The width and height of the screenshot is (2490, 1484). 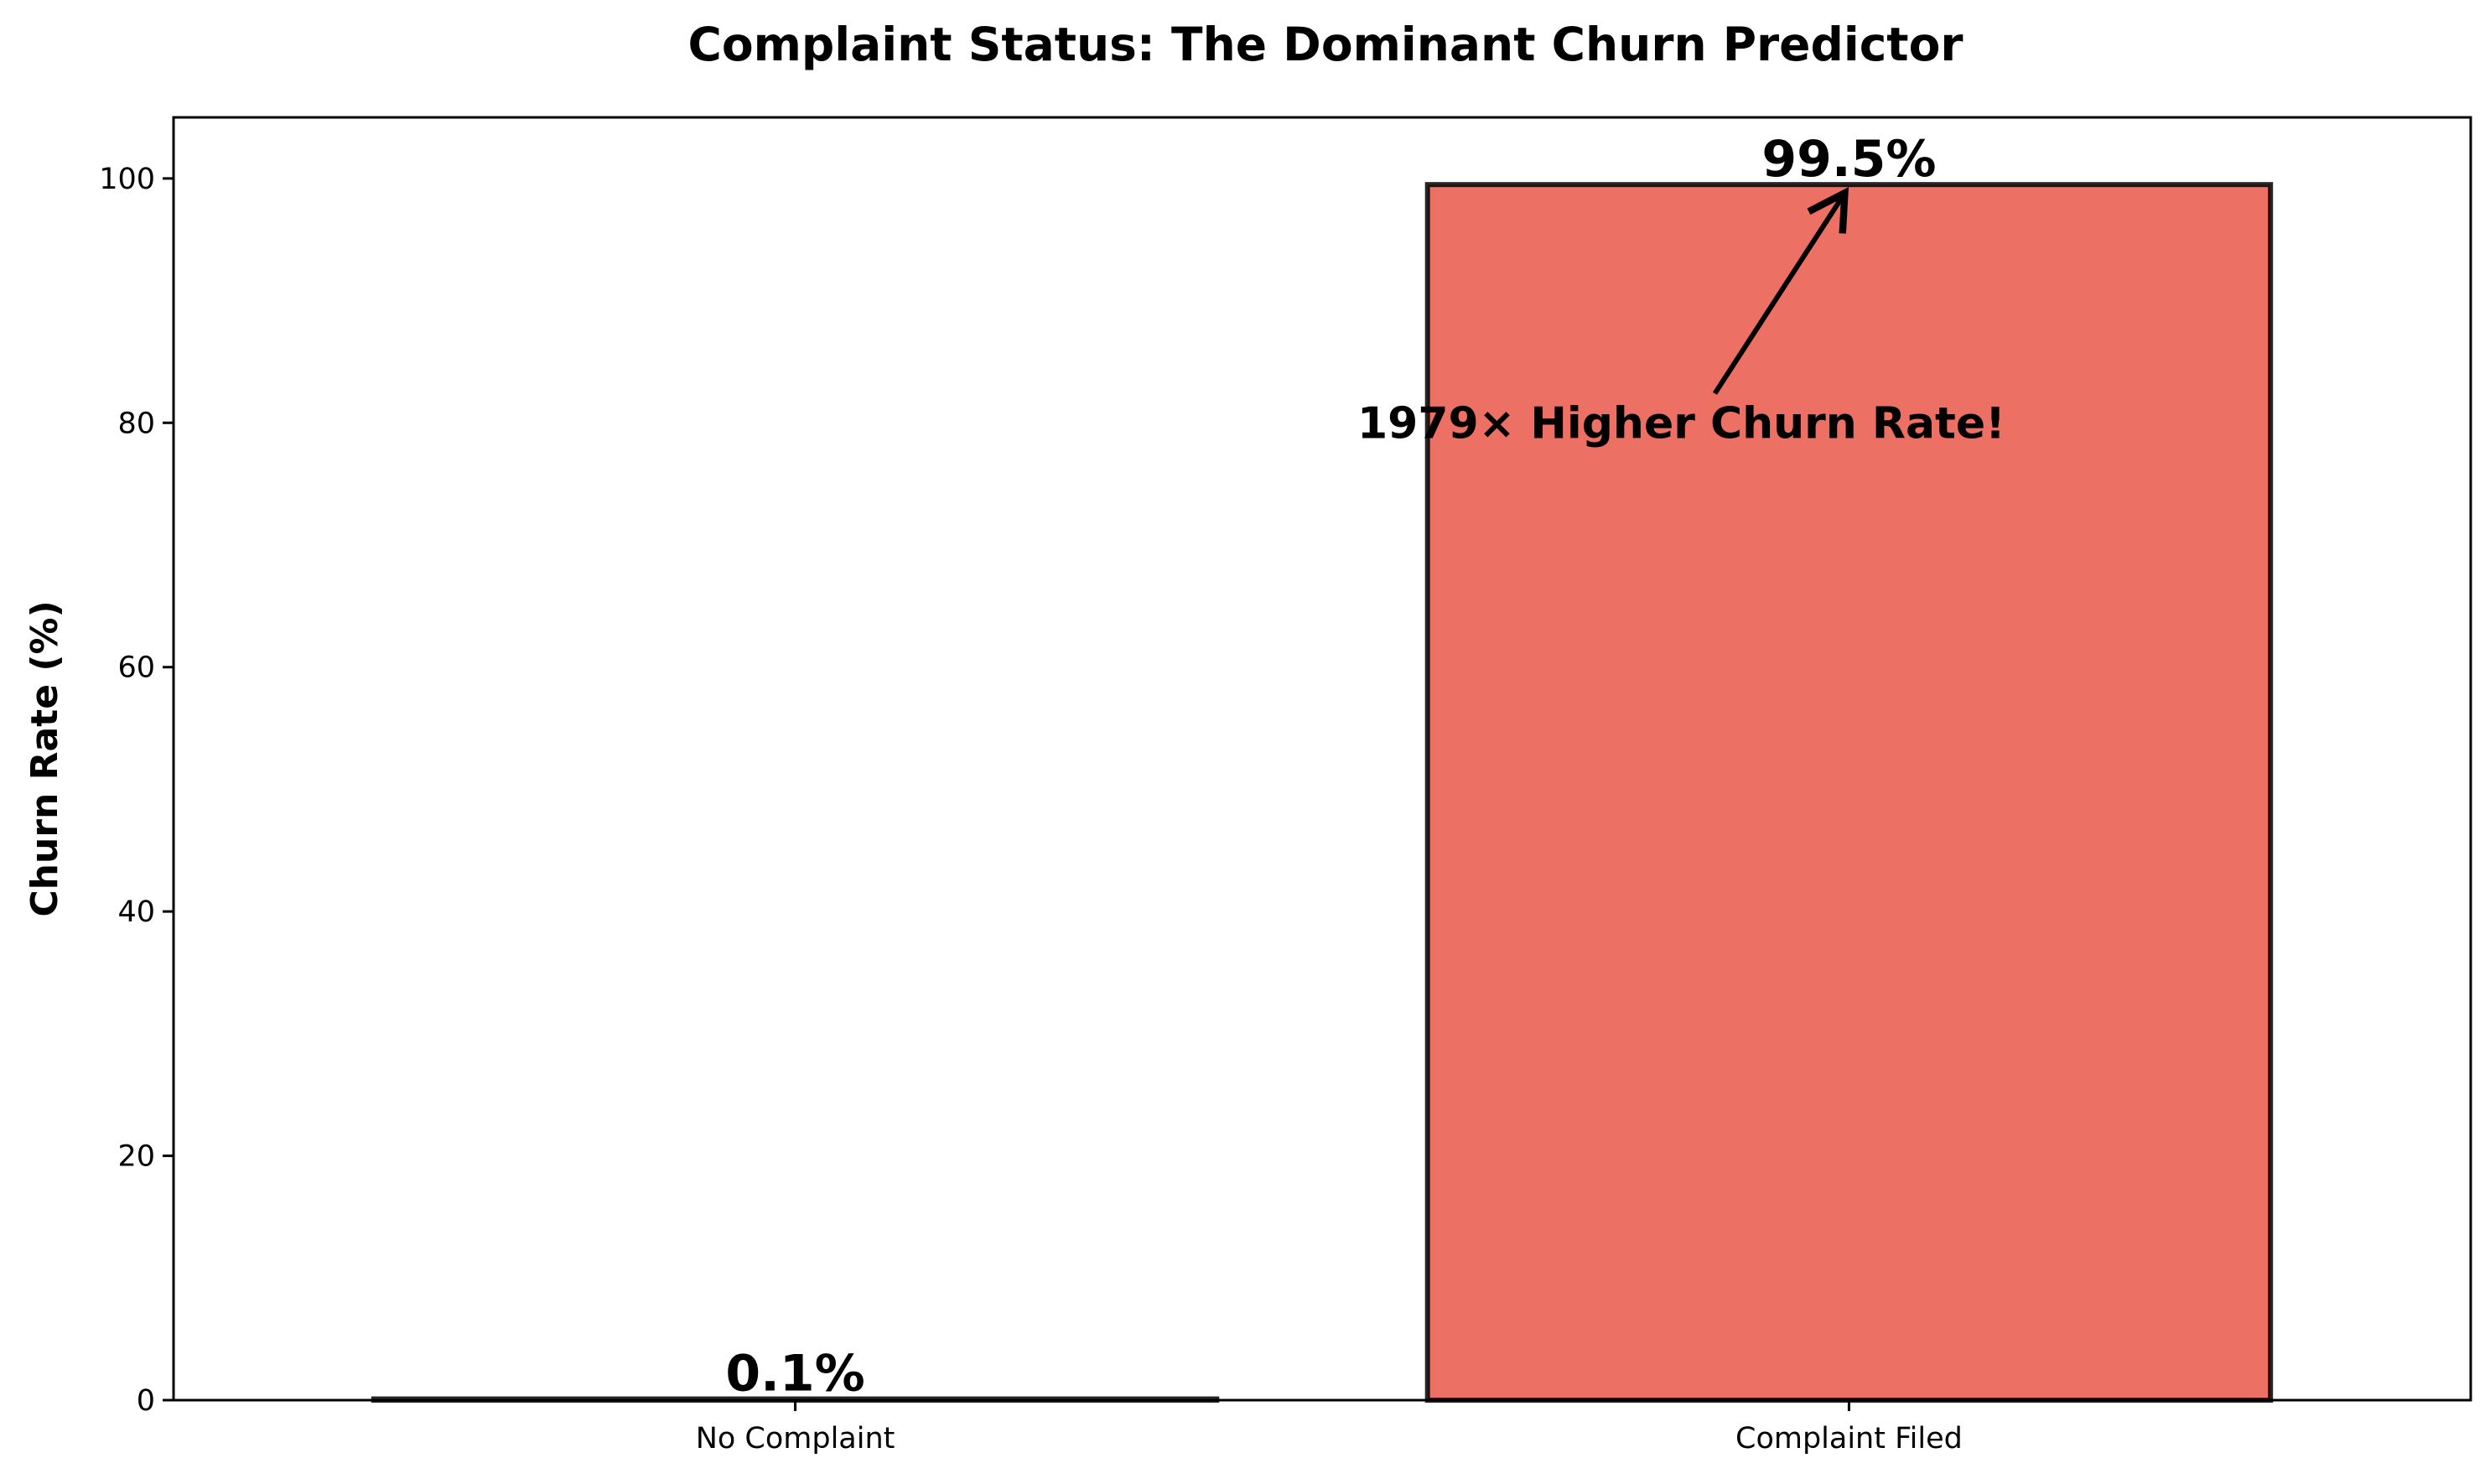 I want to click on y-tick-label: 100, so click(x=127, y=179).